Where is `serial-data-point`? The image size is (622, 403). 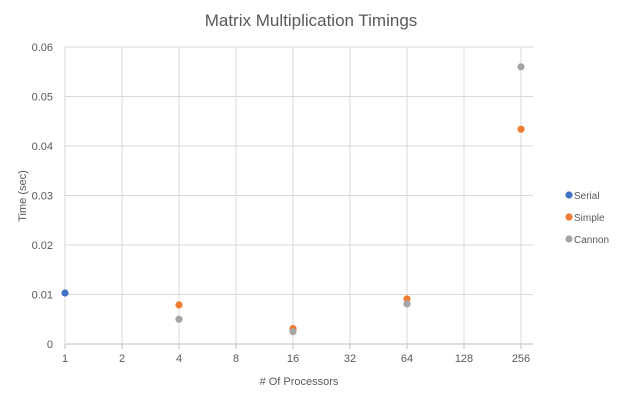 serial-data-point is located at coordinates (65, 293).